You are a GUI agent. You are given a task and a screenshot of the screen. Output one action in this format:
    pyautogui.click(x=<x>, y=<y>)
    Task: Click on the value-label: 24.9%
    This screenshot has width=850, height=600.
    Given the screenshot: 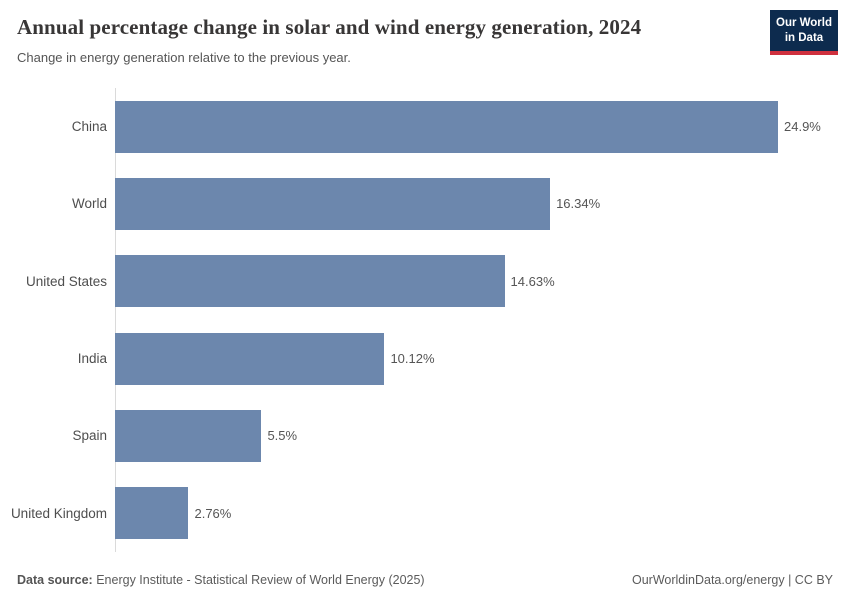 What is the action you would take?
    pyautogui.click(x=802, y=127)
    